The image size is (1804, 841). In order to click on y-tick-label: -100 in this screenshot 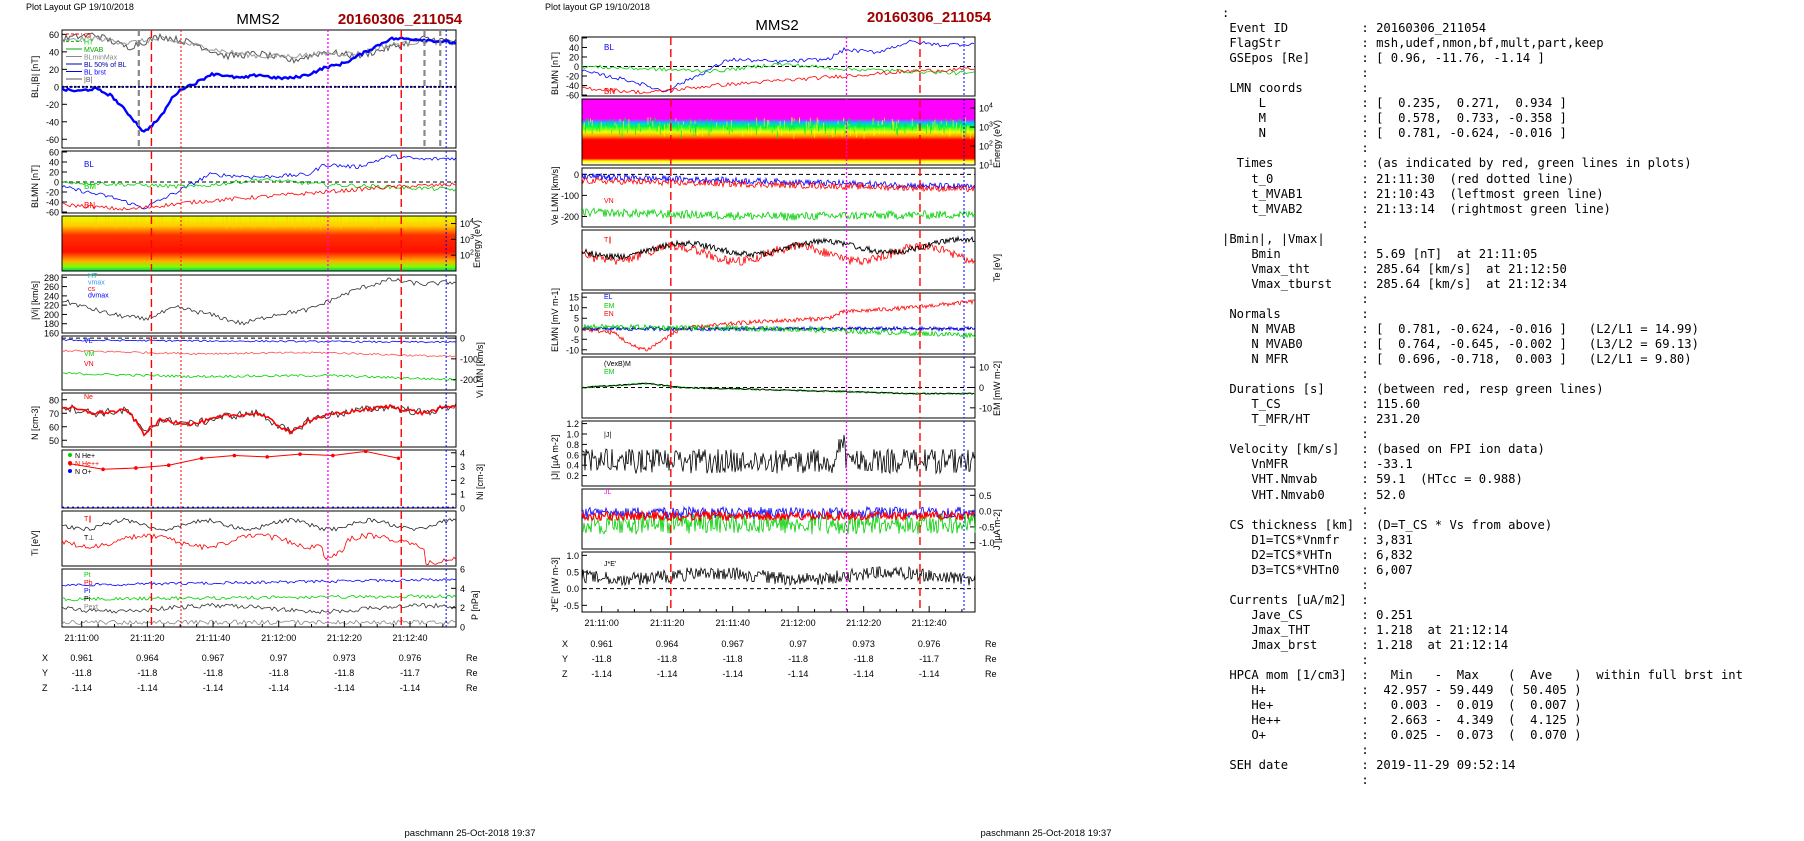, I will do `click(570, 196)`.